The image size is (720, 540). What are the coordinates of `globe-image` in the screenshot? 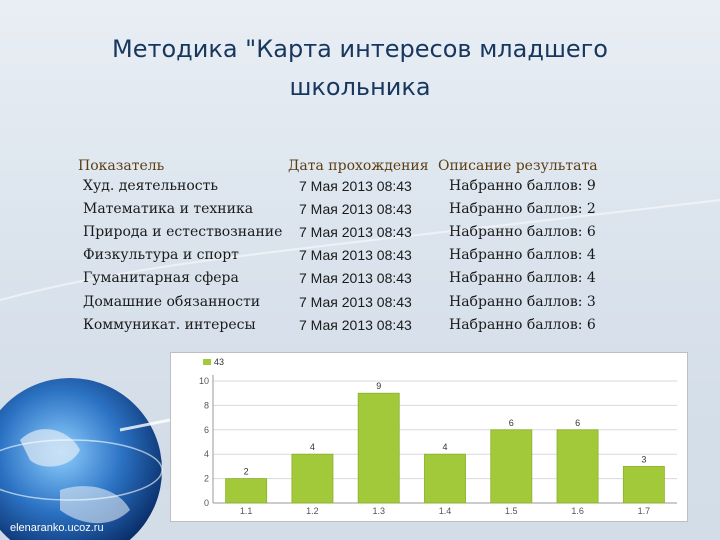 It's located at (85, 459).